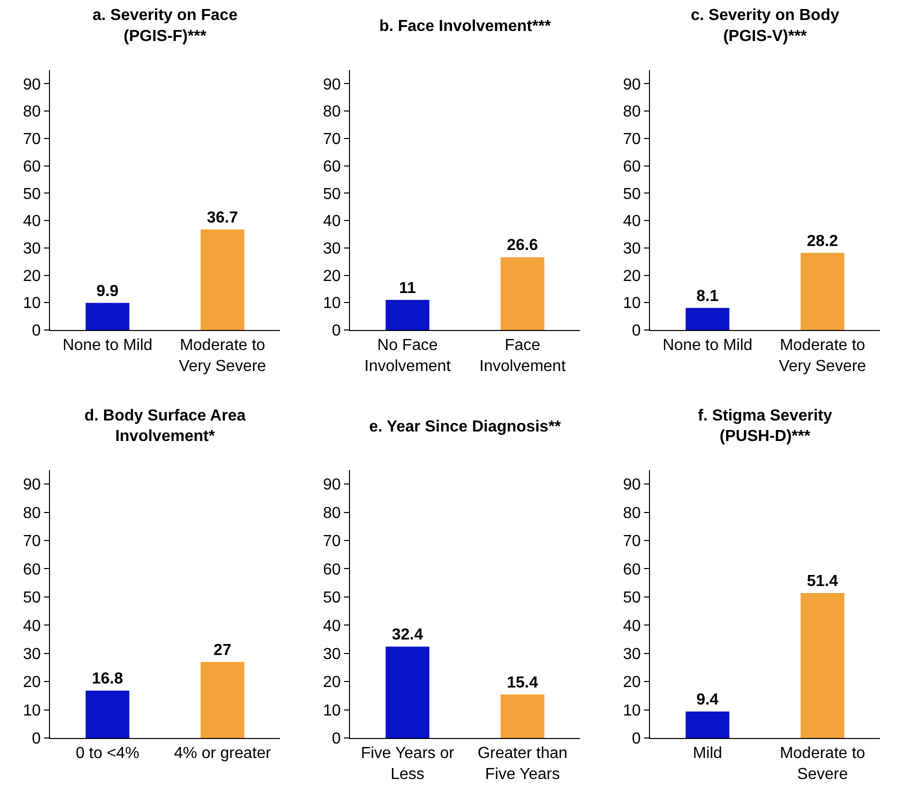 Image resolution: width=907 pixels, height=811 pixels. Describe the element at coordinates (108, 753) in the screenshot. I see `x-tick-label: 0 to <4%` at that location.